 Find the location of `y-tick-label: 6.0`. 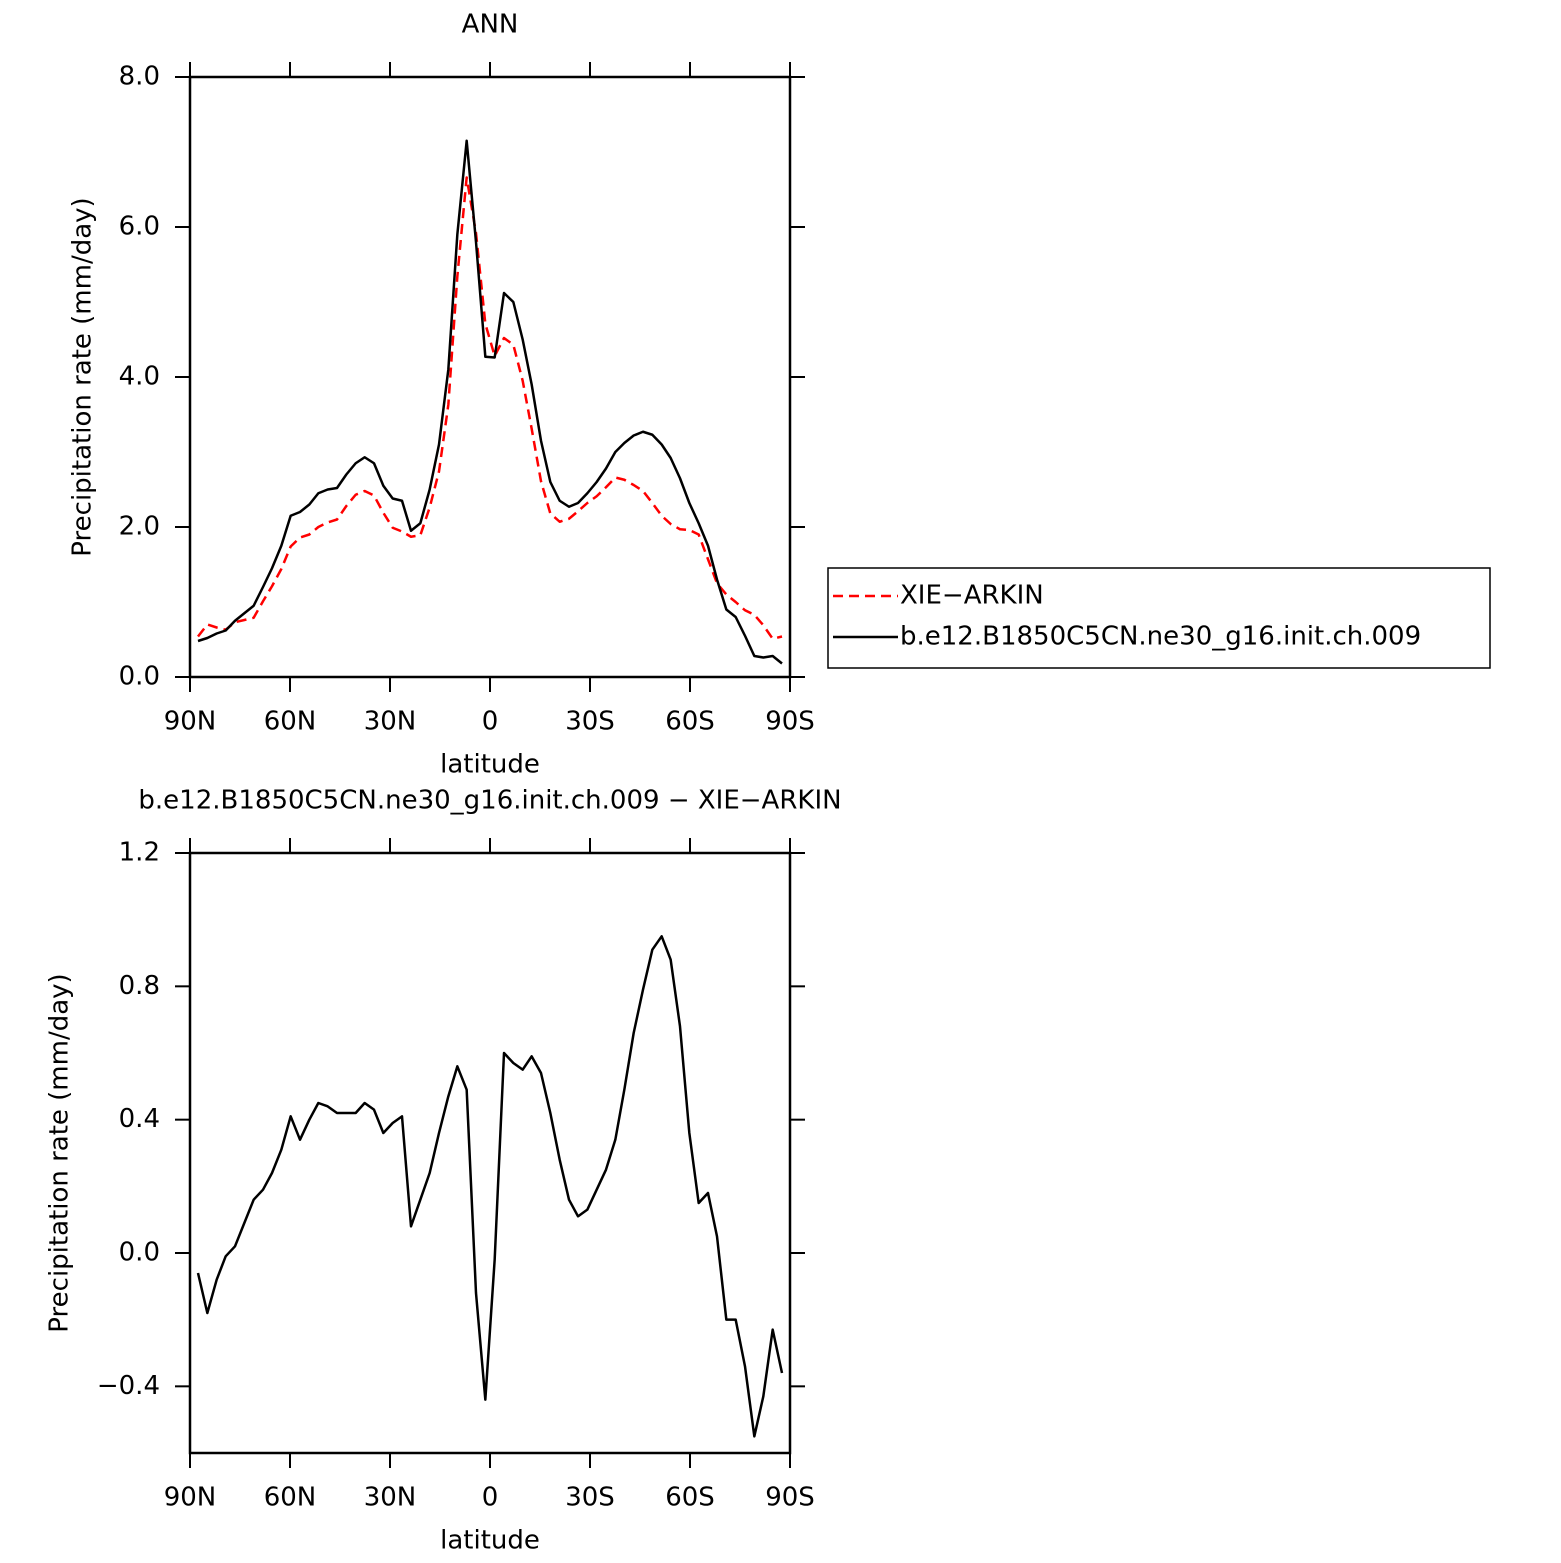

y-tick-label: 6.0 is located at coordinates (139, 227).